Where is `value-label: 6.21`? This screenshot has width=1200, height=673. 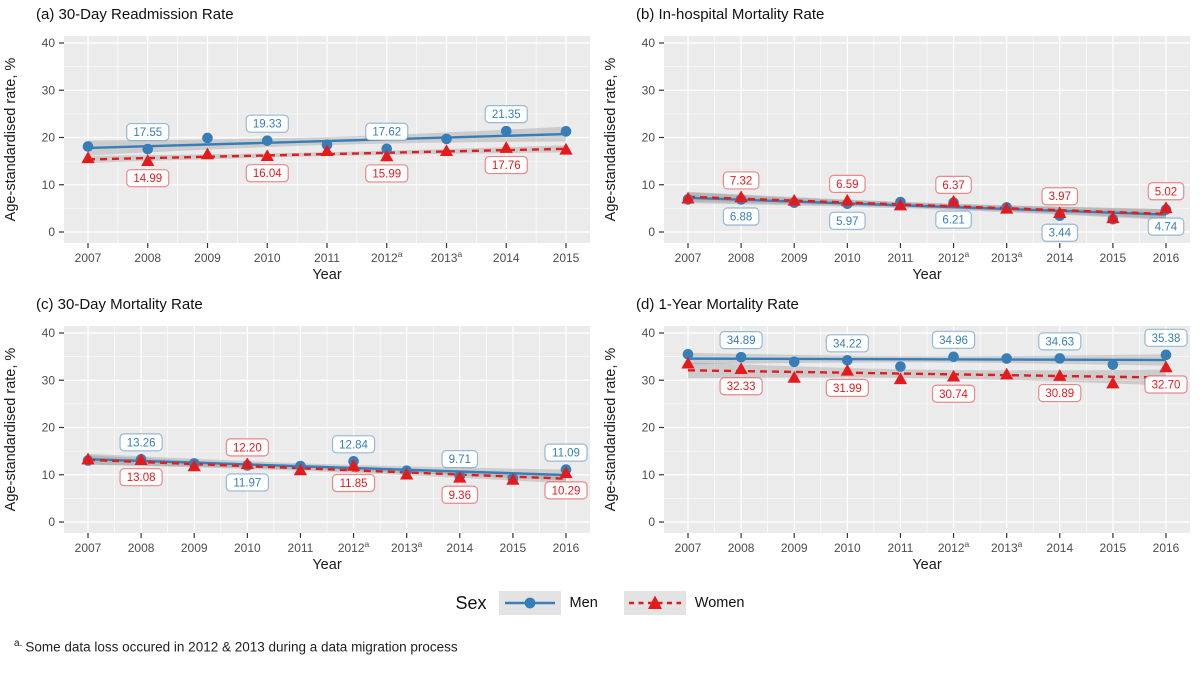
value-label: 6.21 is located at coordinates (953, 221).